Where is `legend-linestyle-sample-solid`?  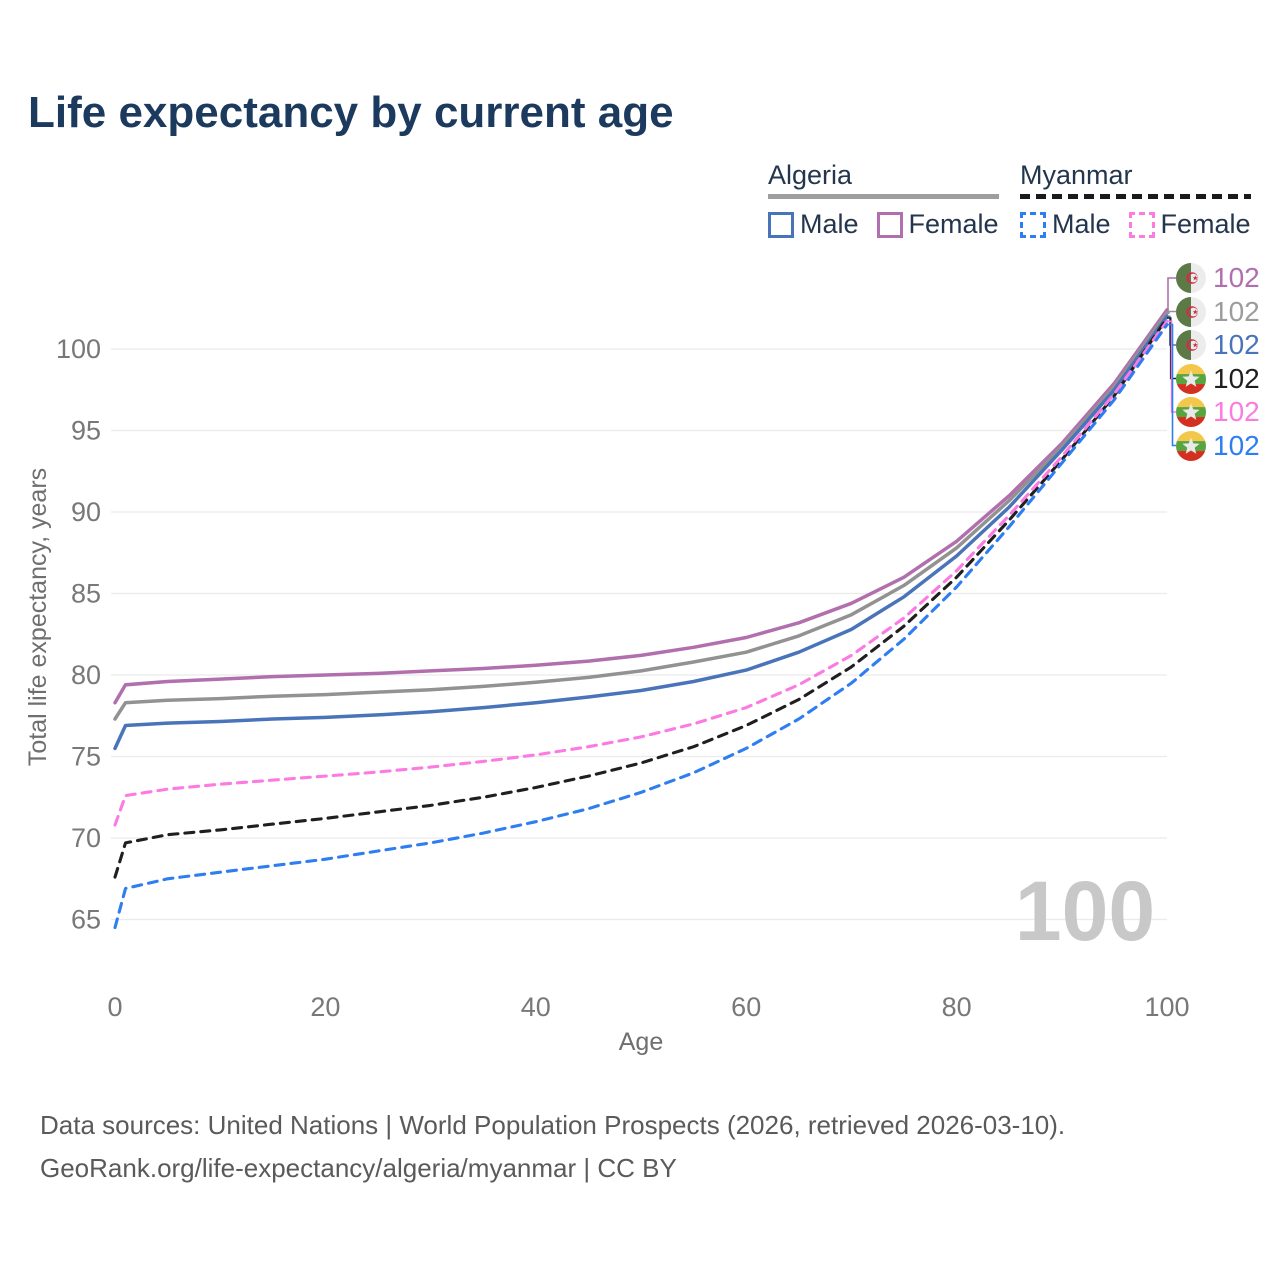 legend-linestyle-sample-solid is located at coordinates (883, 196).